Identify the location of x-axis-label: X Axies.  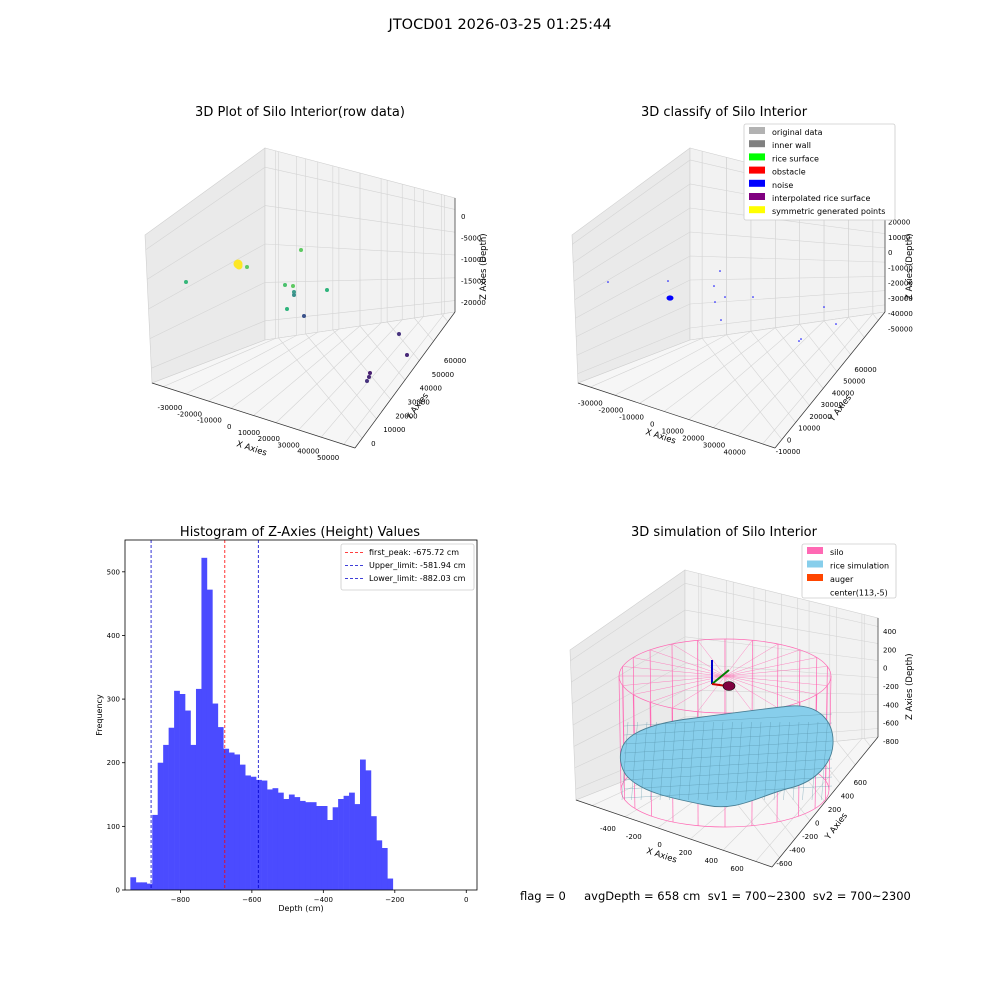
(661, 855).